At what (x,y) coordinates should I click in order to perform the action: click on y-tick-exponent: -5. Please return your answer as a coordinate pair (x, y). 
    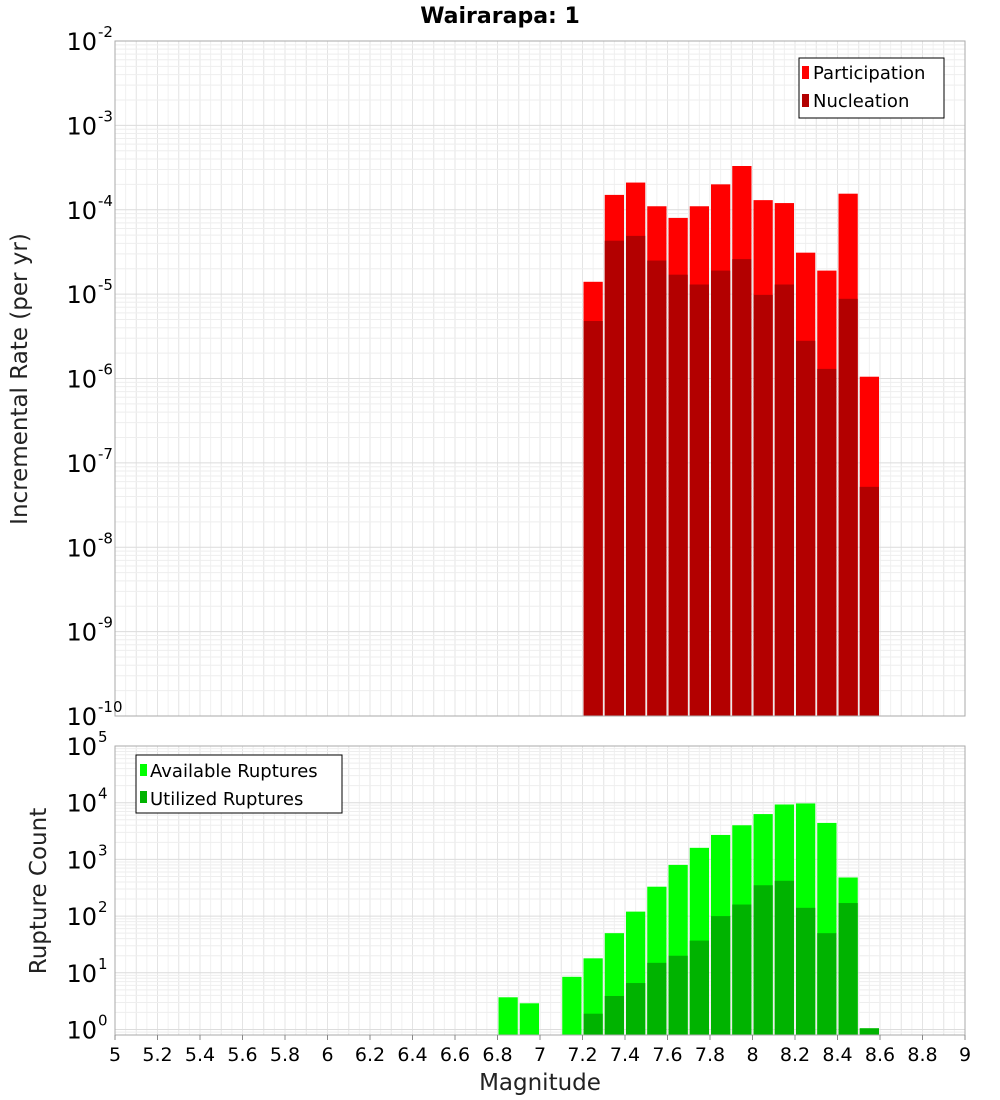
    Looking at the image, I should click on (105, 285).